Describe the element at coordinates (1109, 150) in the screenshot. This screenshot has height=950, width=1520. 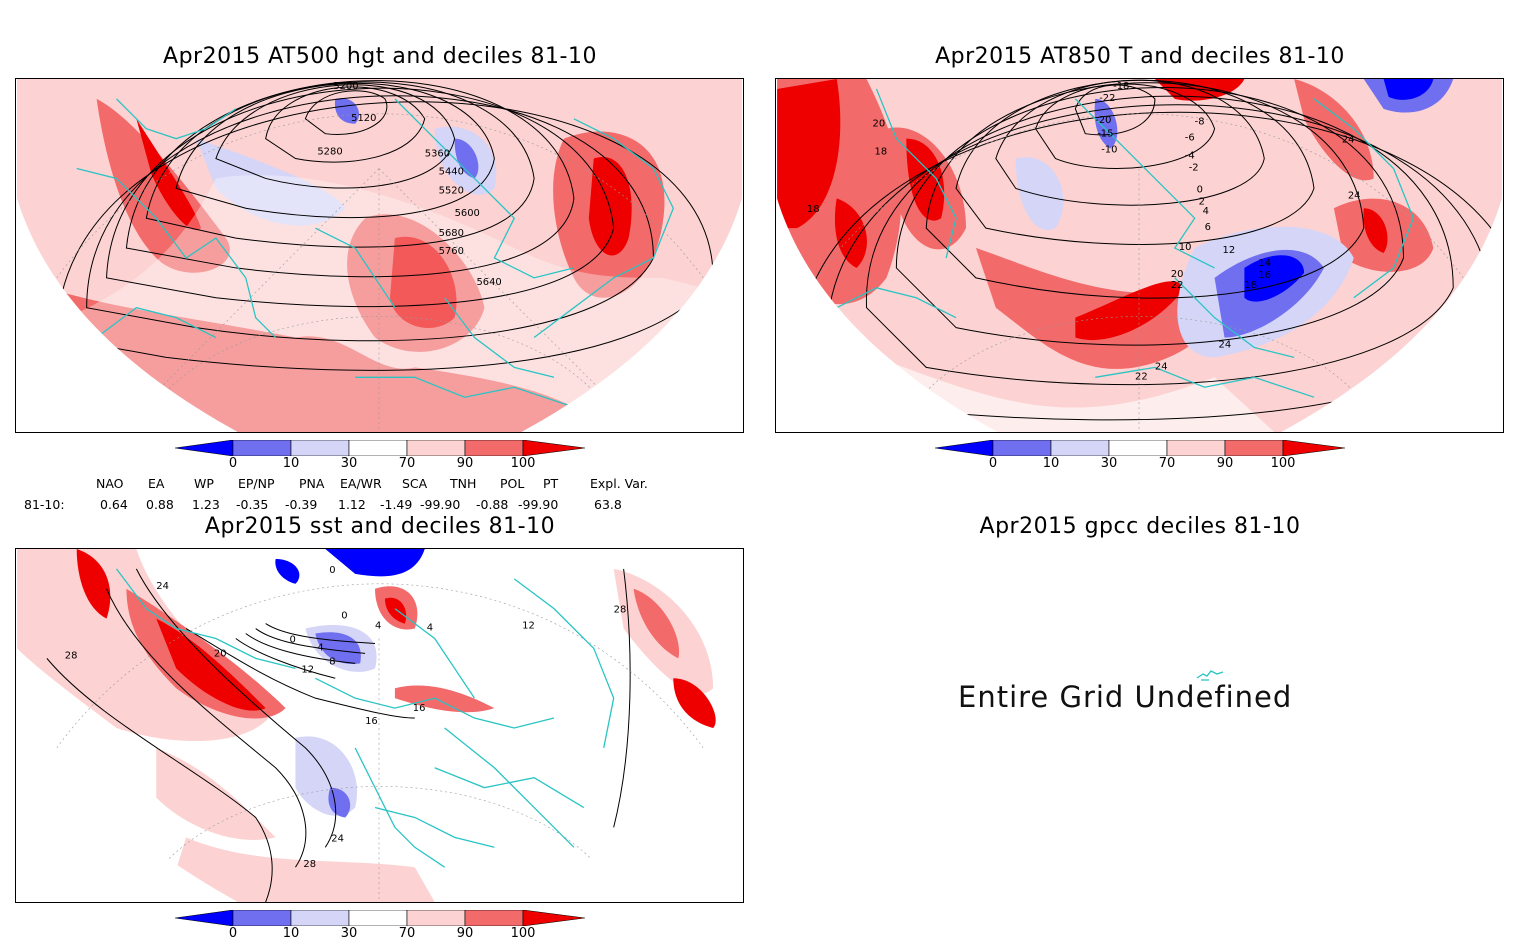
I see `contour-label: -10` at that location.